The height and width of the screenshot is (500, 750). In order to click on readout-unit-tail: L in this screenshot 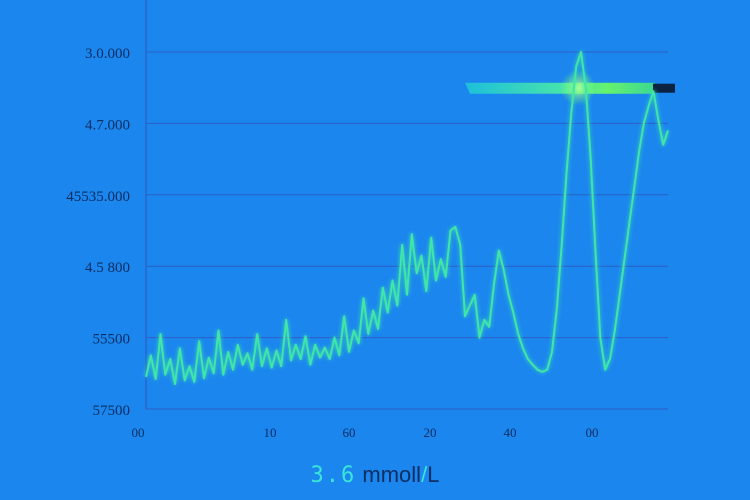, I will do `click(433, 474)`.